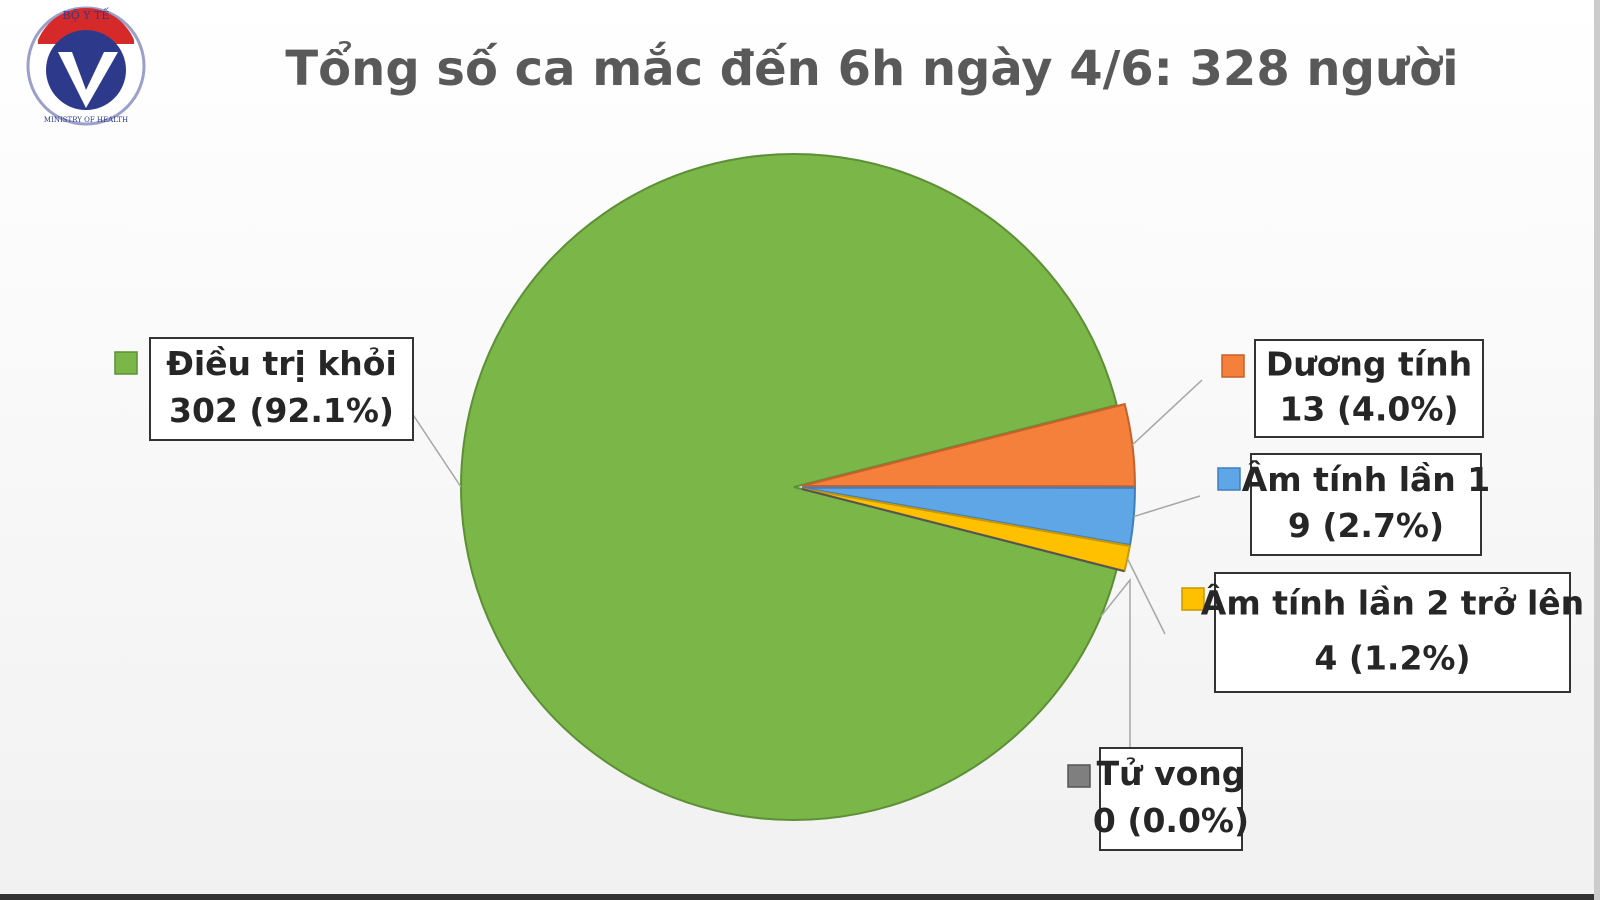 The width and height of the screenshot is (1600, 900). I want to click on value-label: 4 (1.2%), so click(1392, 657).